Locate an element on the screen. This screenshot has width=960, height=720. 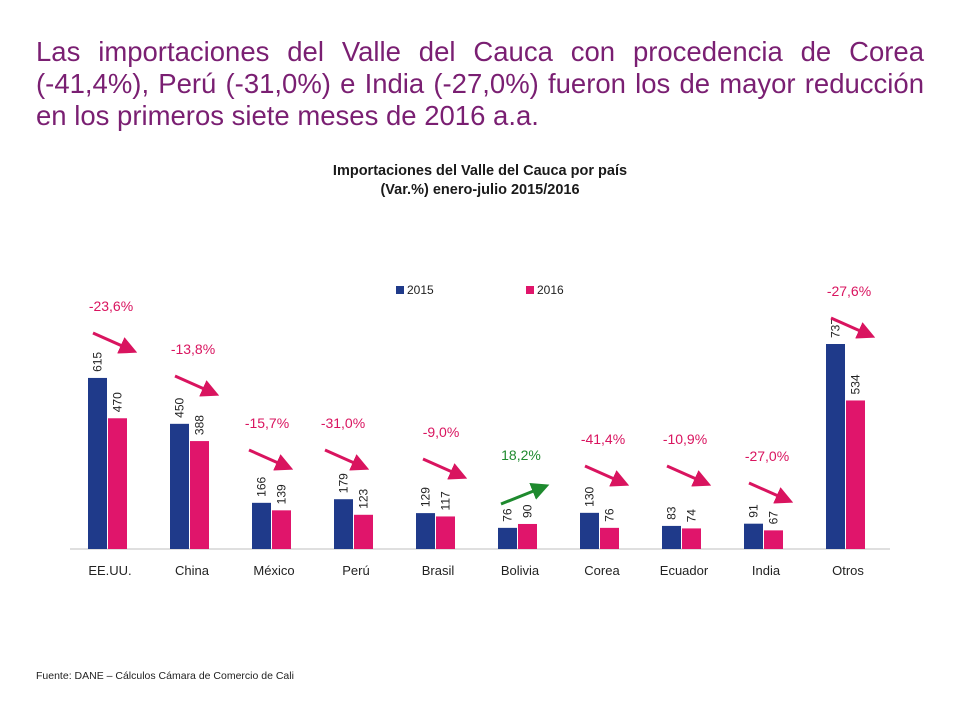
bar-2015-brasil is located at coordinates (425, 531).